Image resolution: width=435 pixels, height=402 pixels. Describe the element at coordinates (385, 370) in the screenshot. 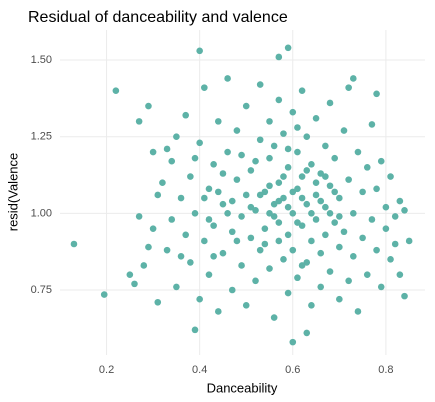

I see `x-tick-label: 0.8` at that location.